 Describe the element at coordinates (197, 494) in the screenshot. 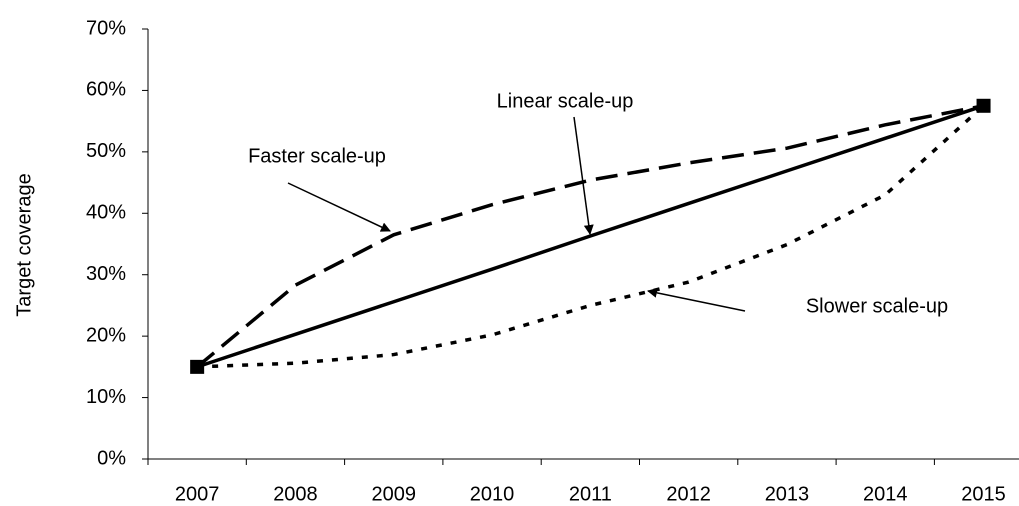

I see `x-tick-label: 2007` at that location.